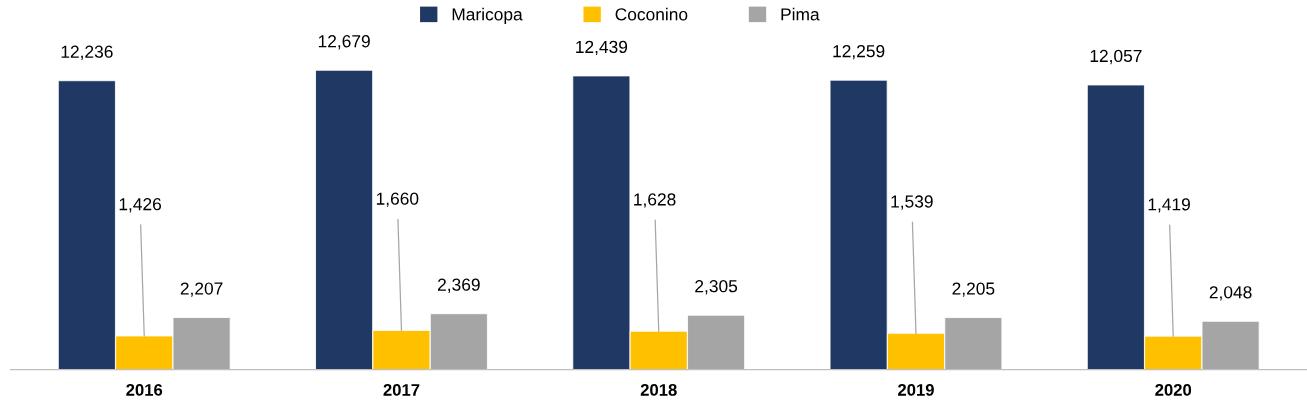 The image size is (1307, 404). What do you see at coordinates (655, 200) in the screenshot?
I see `data-label: 1,628` at bounding box center [655, 200].